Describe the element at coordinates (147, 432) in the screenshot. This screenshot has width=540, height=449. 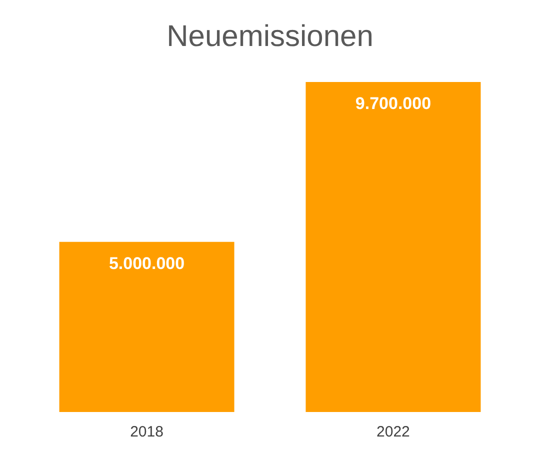
I see `x-tick-label: 2018` at that location.